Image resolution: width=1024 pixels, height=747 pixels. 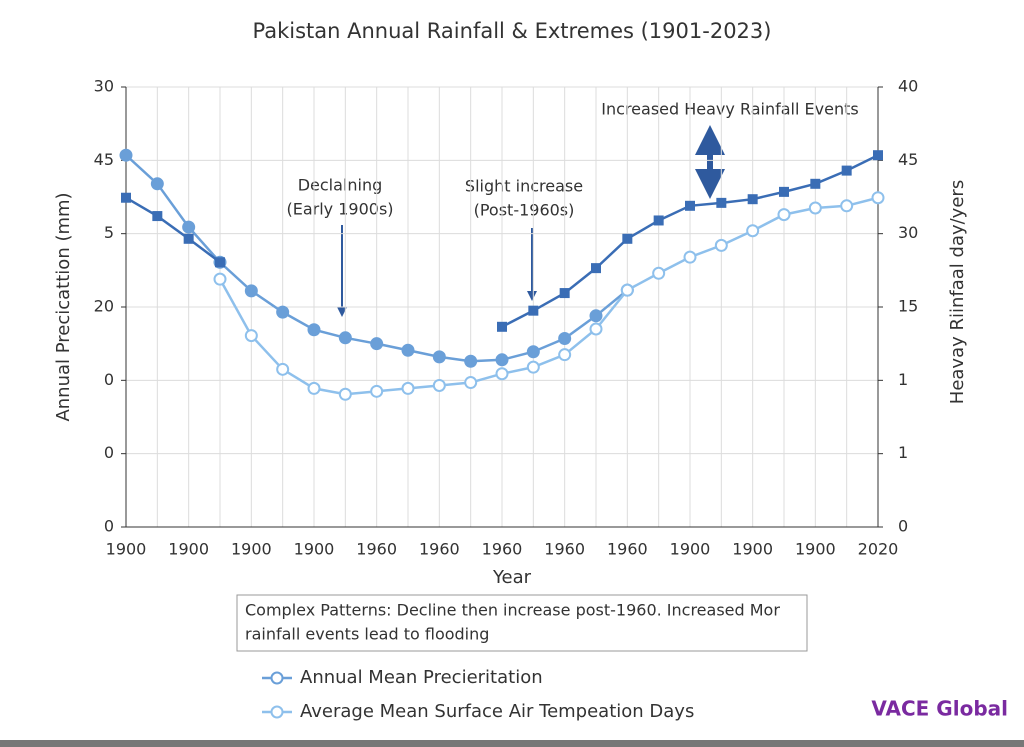 I want to click on x-axis-label: Year, so click(x=512, y=577).